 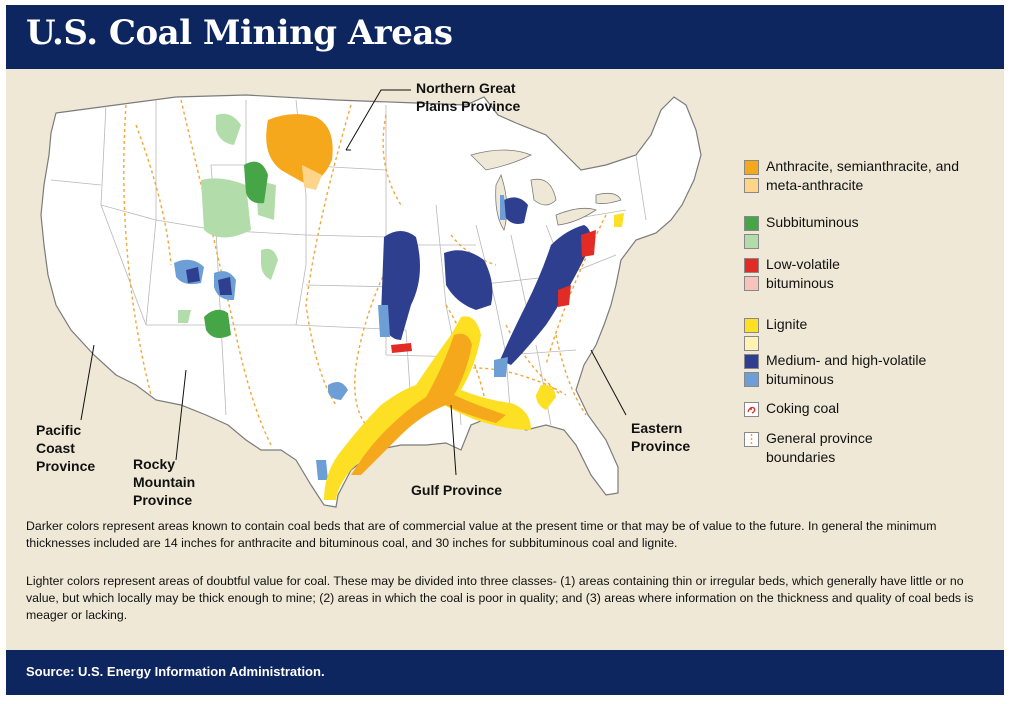 I want to click on province-label-pacific-coast: Pacific Coast Province, so click(x=65, y=448).